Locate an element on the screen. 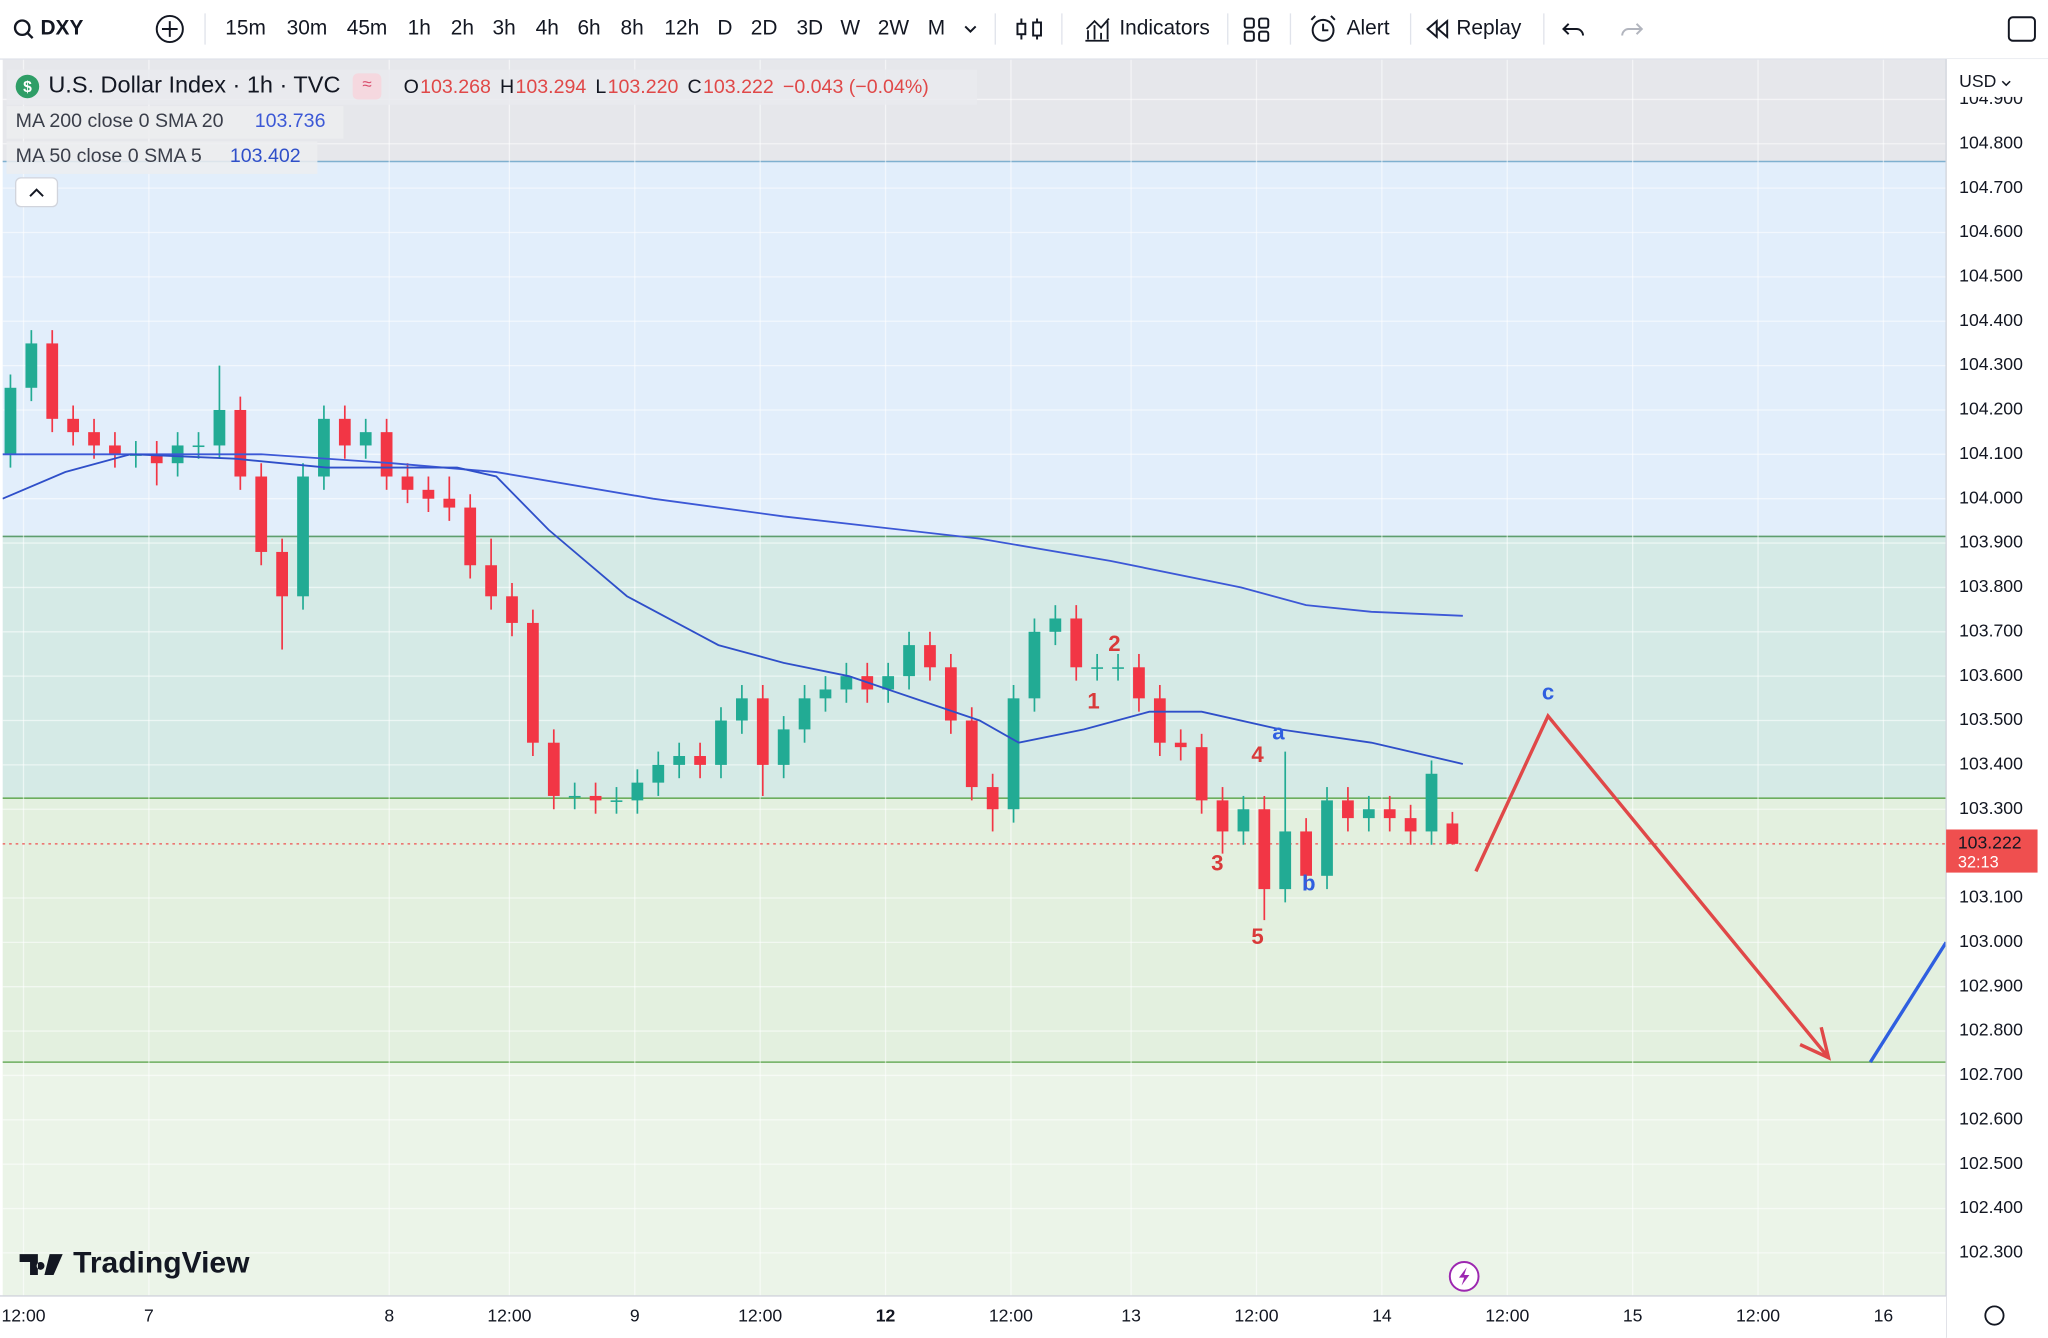 This screenshot has height=1338, width=2048. ohlc-label: O is located at coordinates (411, 87).